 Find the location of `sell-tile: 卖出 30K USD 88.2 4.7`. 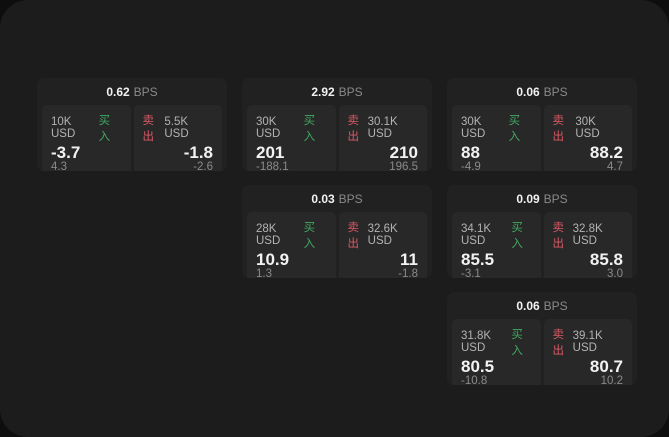

sell-tile: 卖出 30K USD 88.2 4.7 is located at coordinates (587, 138).